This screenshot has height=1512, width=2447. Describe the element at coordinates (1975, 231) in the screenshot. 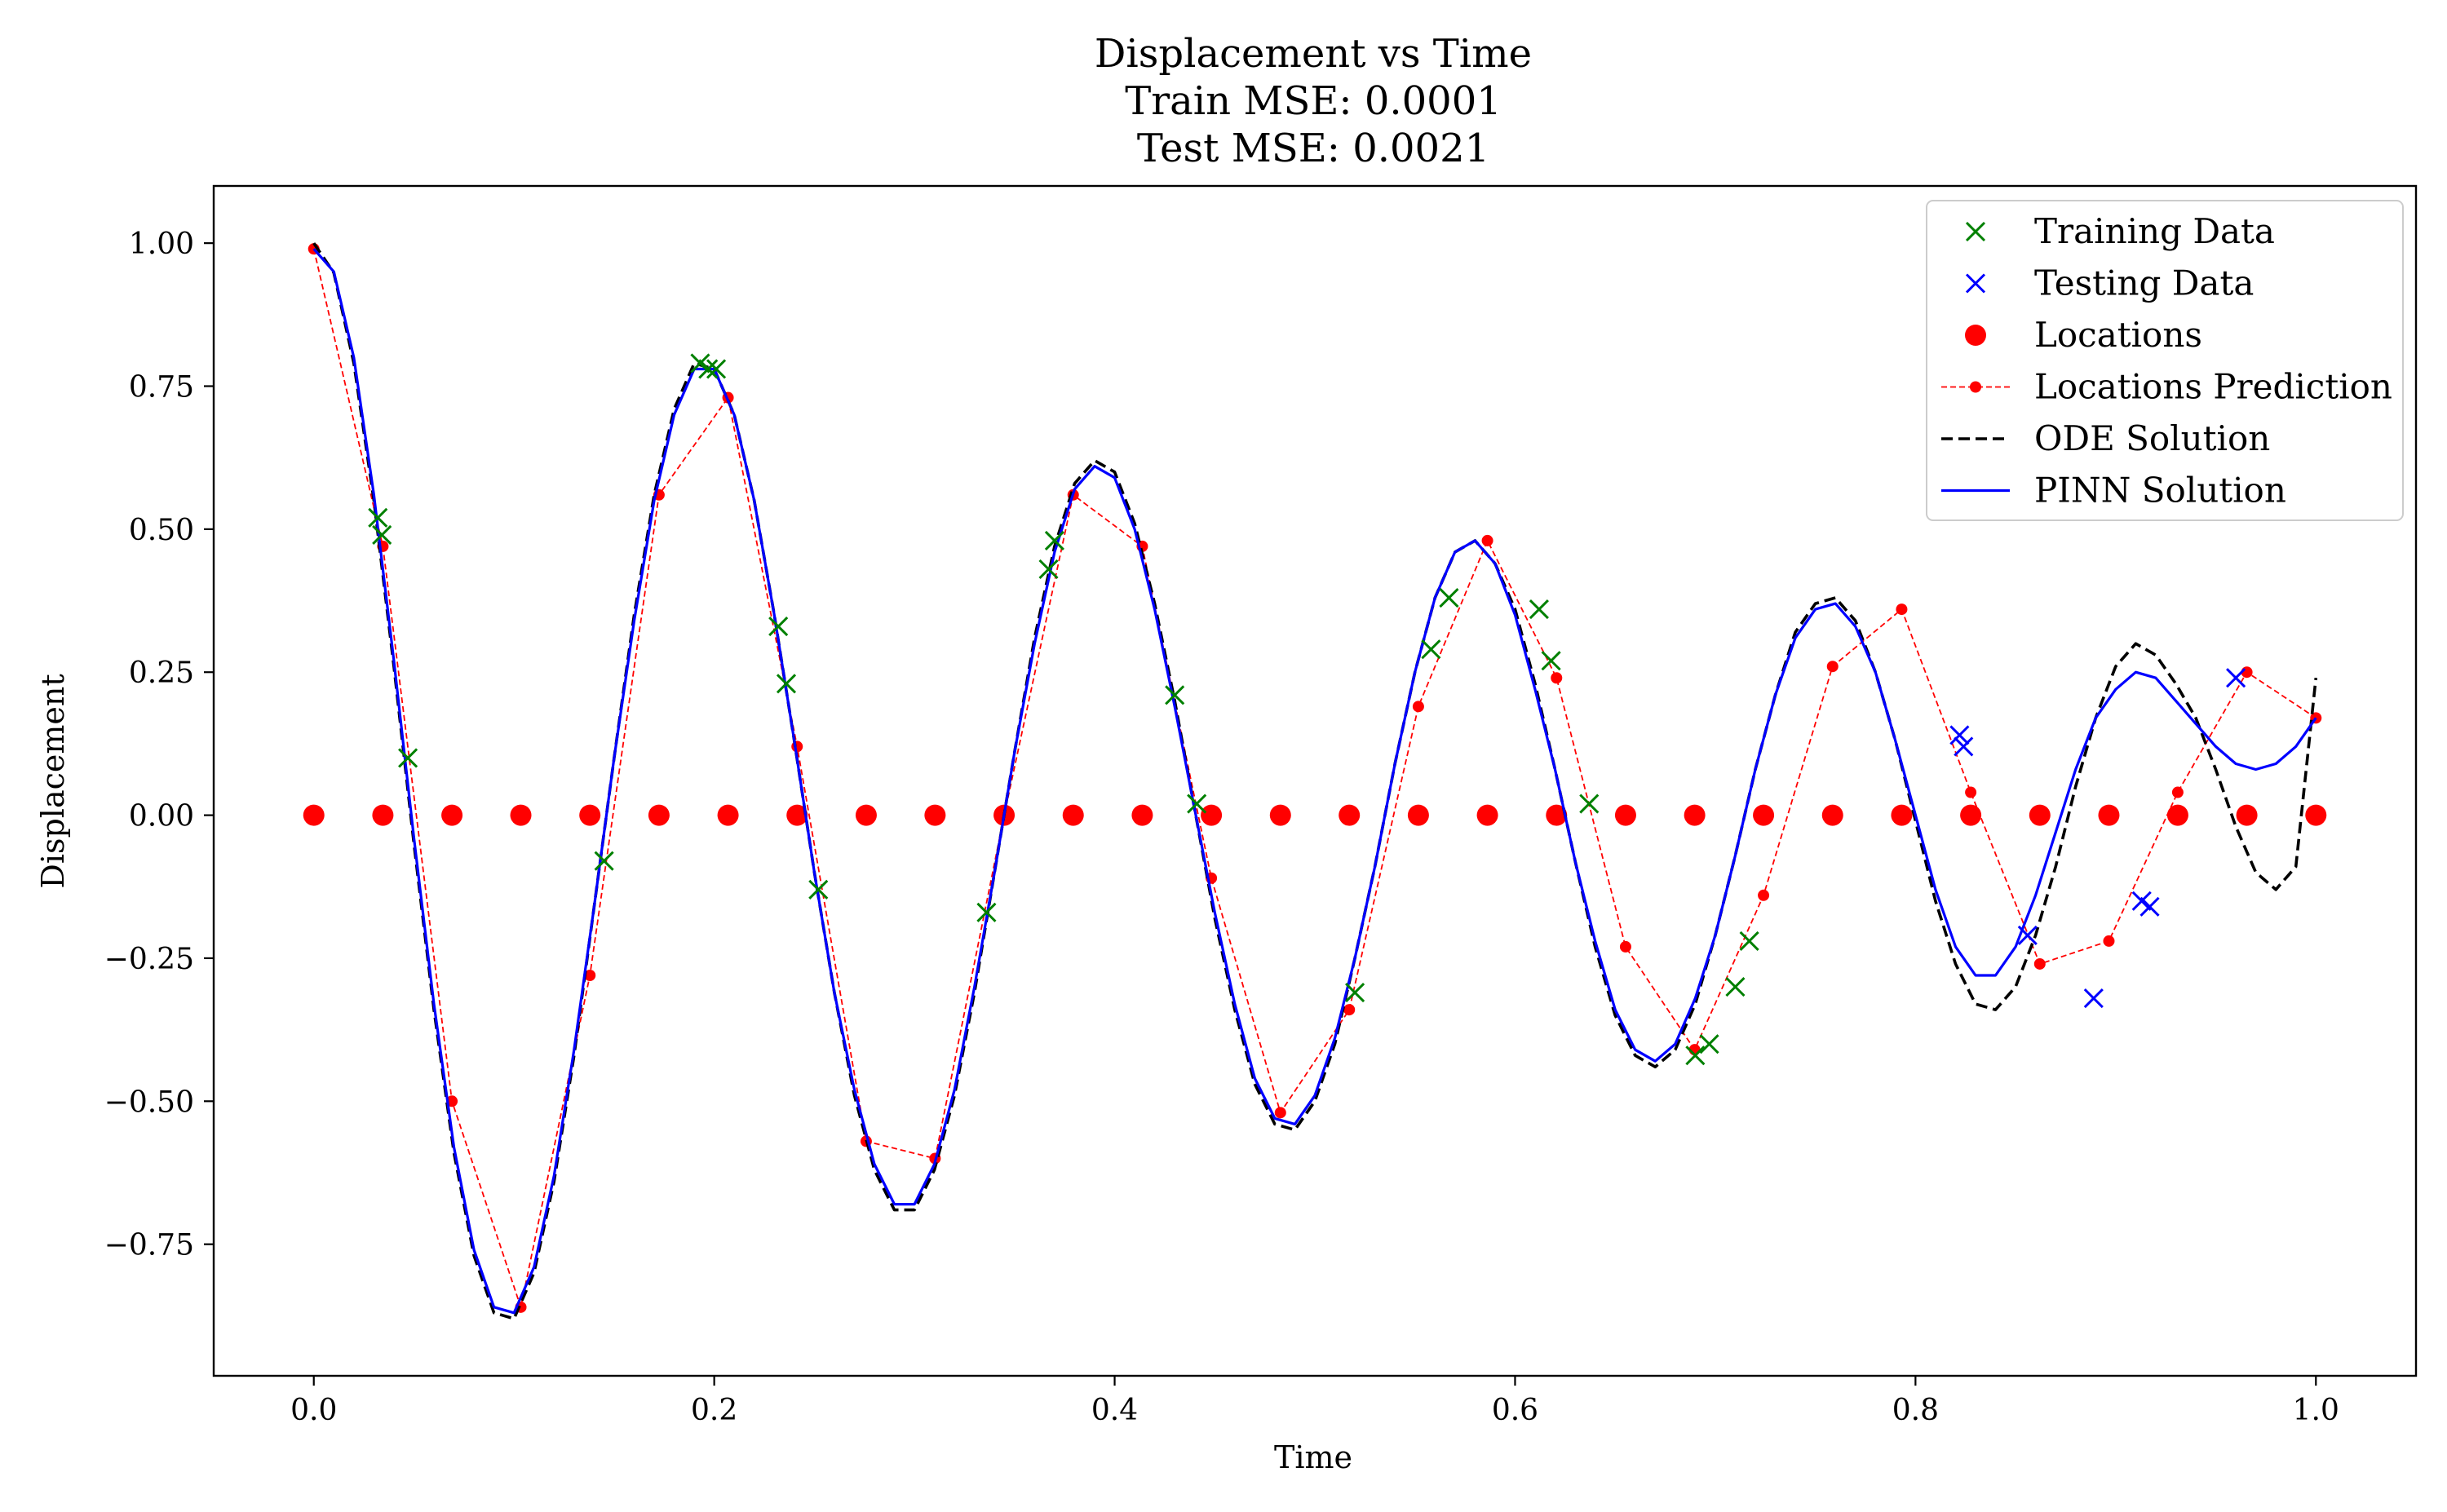

I see `legend-x-marker-stroke-b` at that location.